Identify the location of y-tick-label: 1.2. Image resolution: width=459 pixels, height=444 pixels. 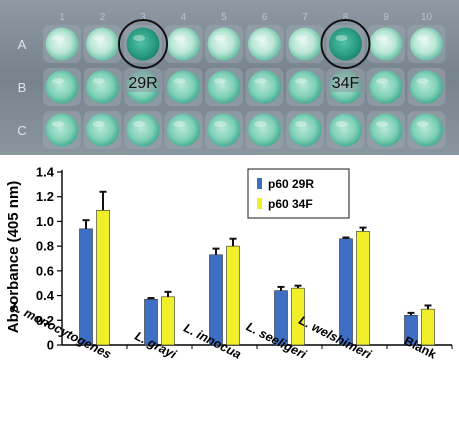
(45, 196).